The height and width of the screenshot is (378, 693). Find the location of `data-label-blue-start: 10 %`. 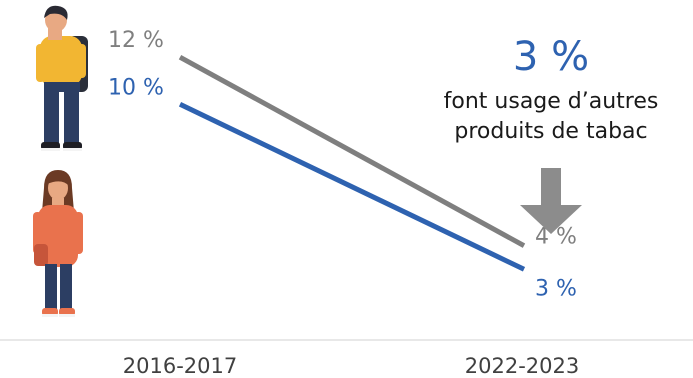

data-label-blue-start: 10 % is located at coordinates (136, 87).